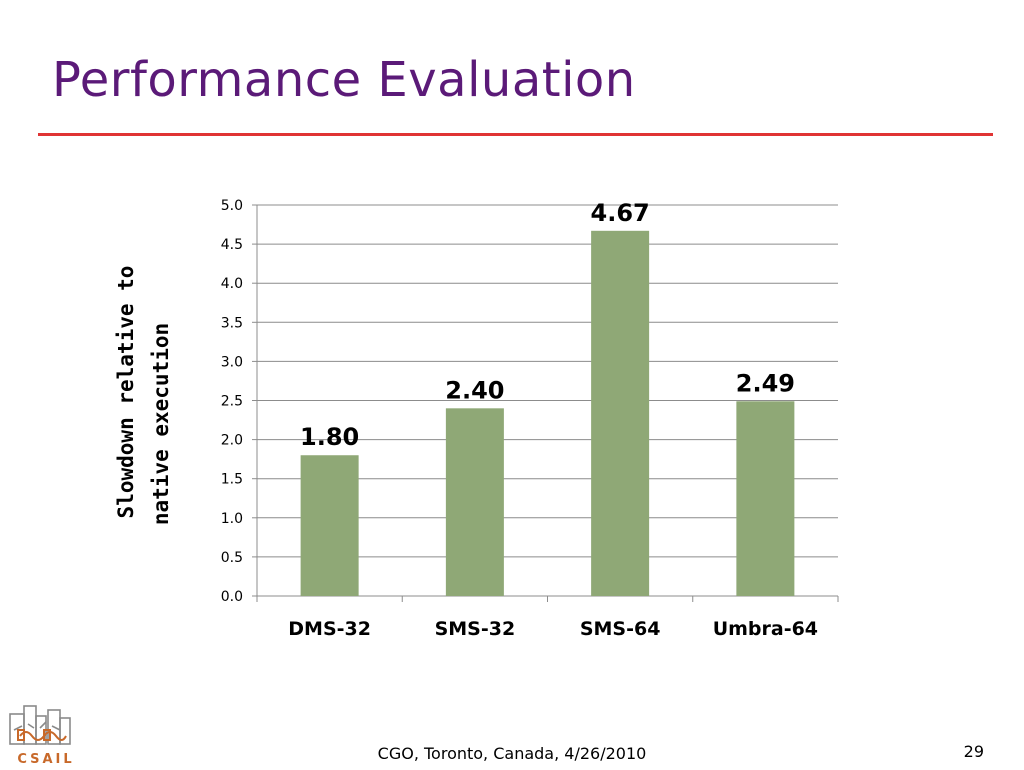 The height and width of the screenshot is (770, 1024). Describe the element at coordinates (161, 424) in the screenshot. I see `y-axis-label-line-2: native execution` at that location.